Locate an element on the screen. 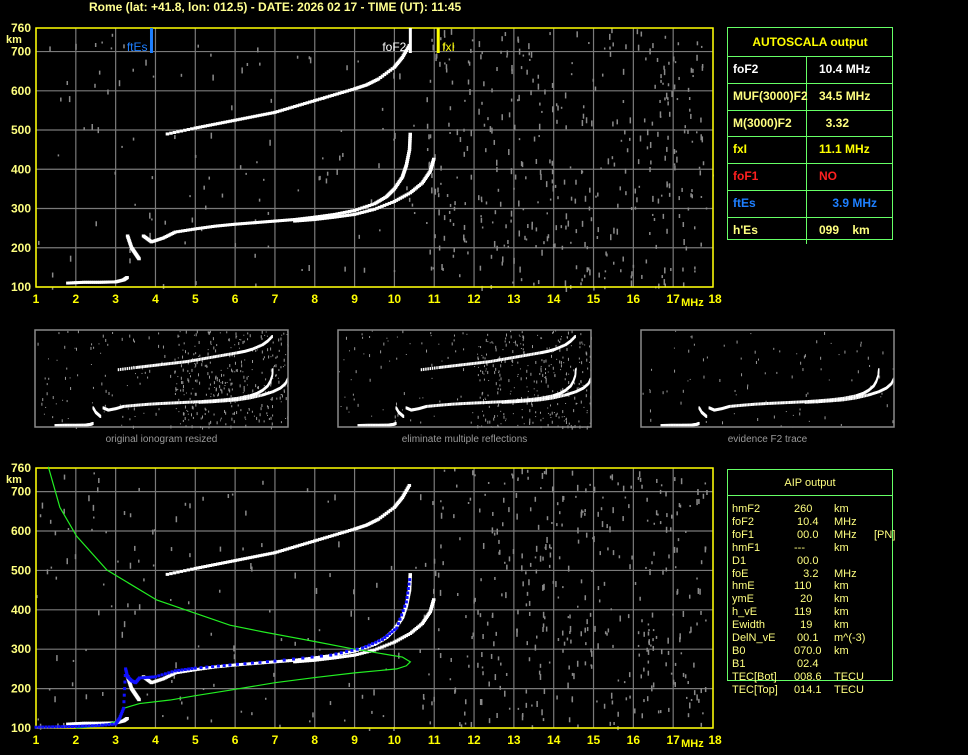 The width and height of the screenshot is (968, 755). aip-cell: km is located at coordinates (841, 625).